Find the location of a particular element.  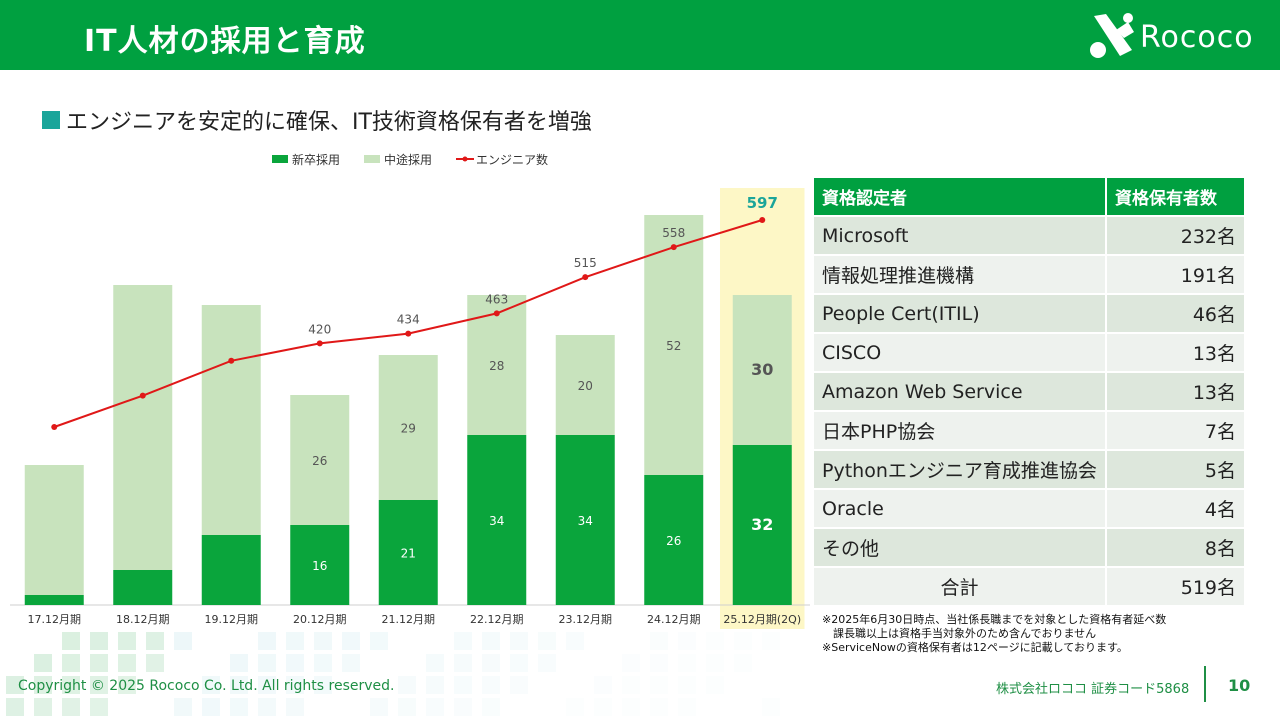

table-header-row: 資格認定者 資格保有者数 is located at coordinates (1030, 197).